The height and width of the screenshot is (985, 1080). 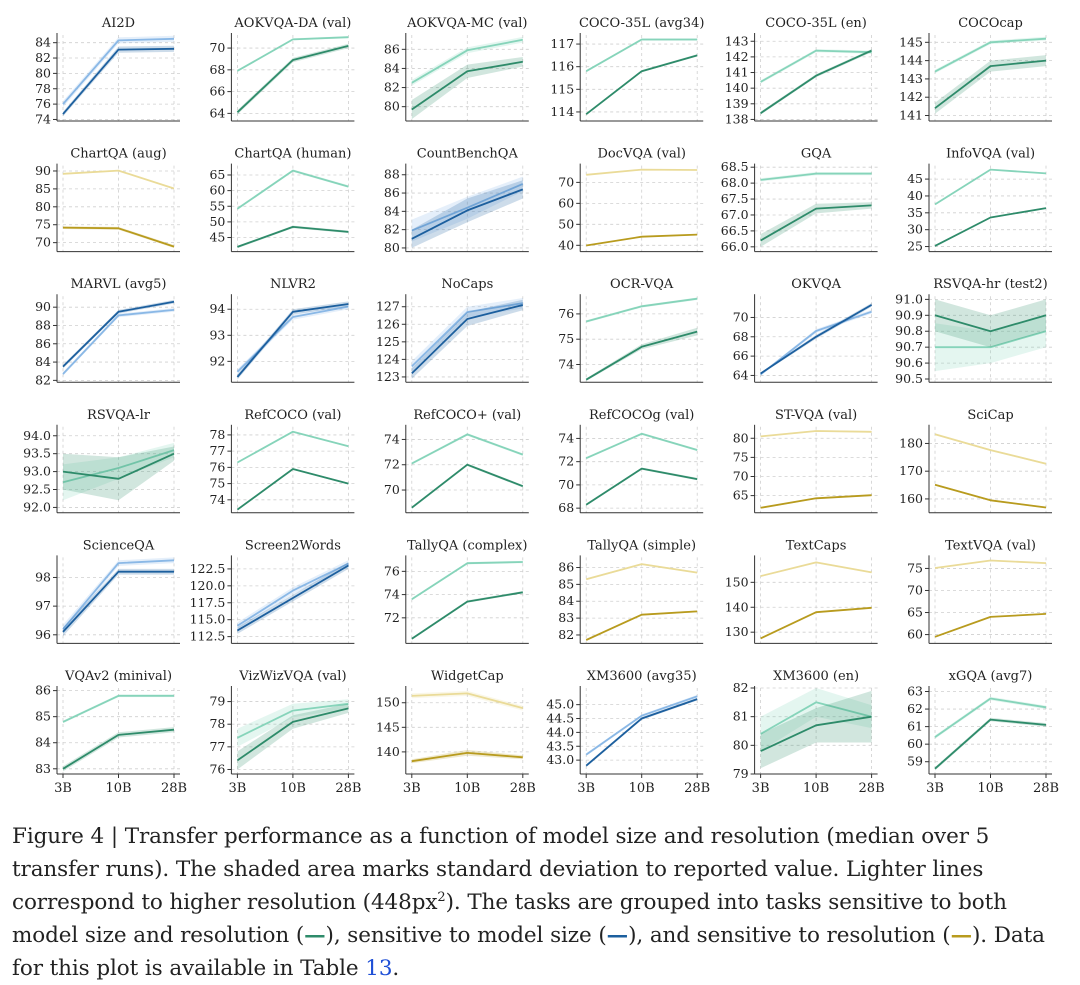 I want to click on chart-panel: WidgetCap 140 145 150 3B 10B 28B, so click(x=456, y=732).